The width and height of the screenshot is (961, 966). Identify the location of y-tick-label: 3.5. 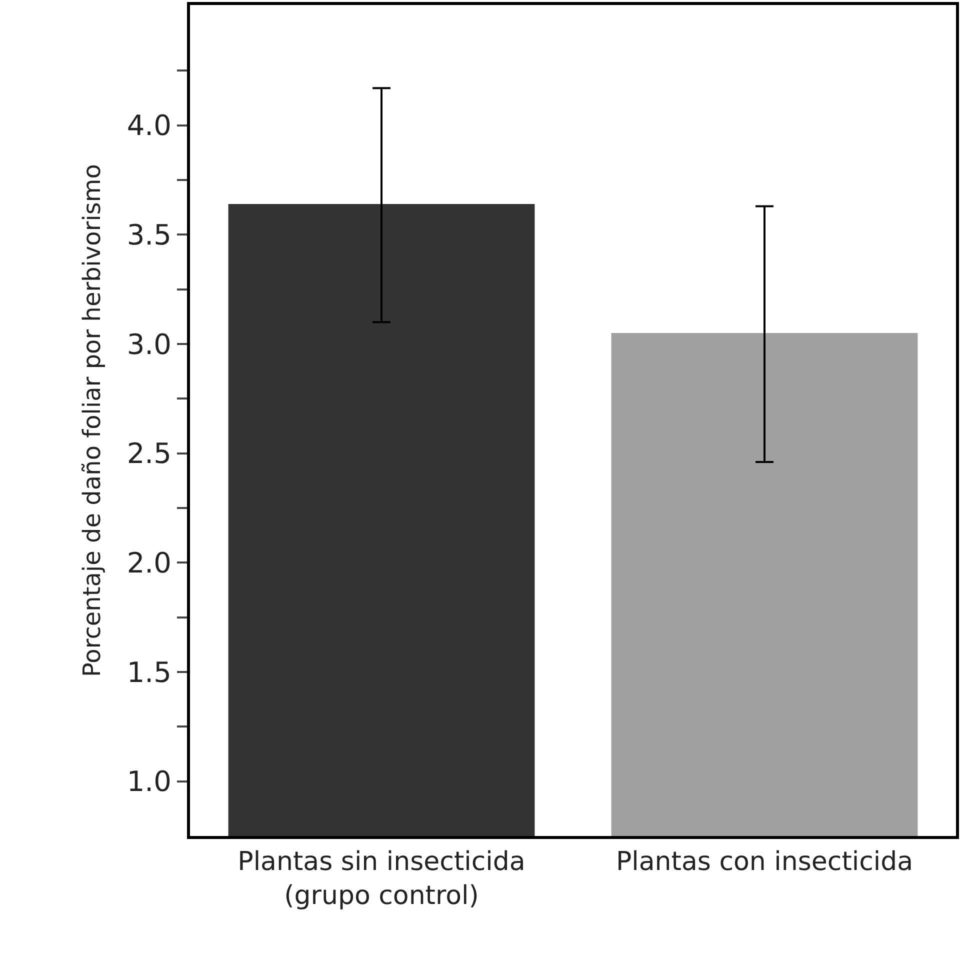
(149, 235).